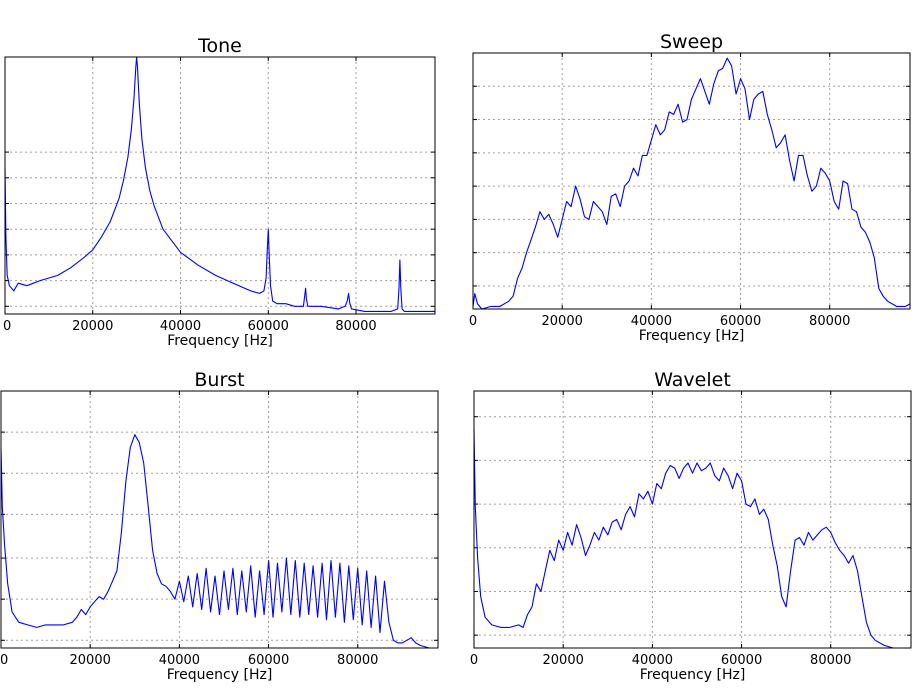 This screenshot has width=923, height=695. What do you see at coordinates (219, 541) in the screenshot?
I see `series-line` at bounding box center [219, 541].